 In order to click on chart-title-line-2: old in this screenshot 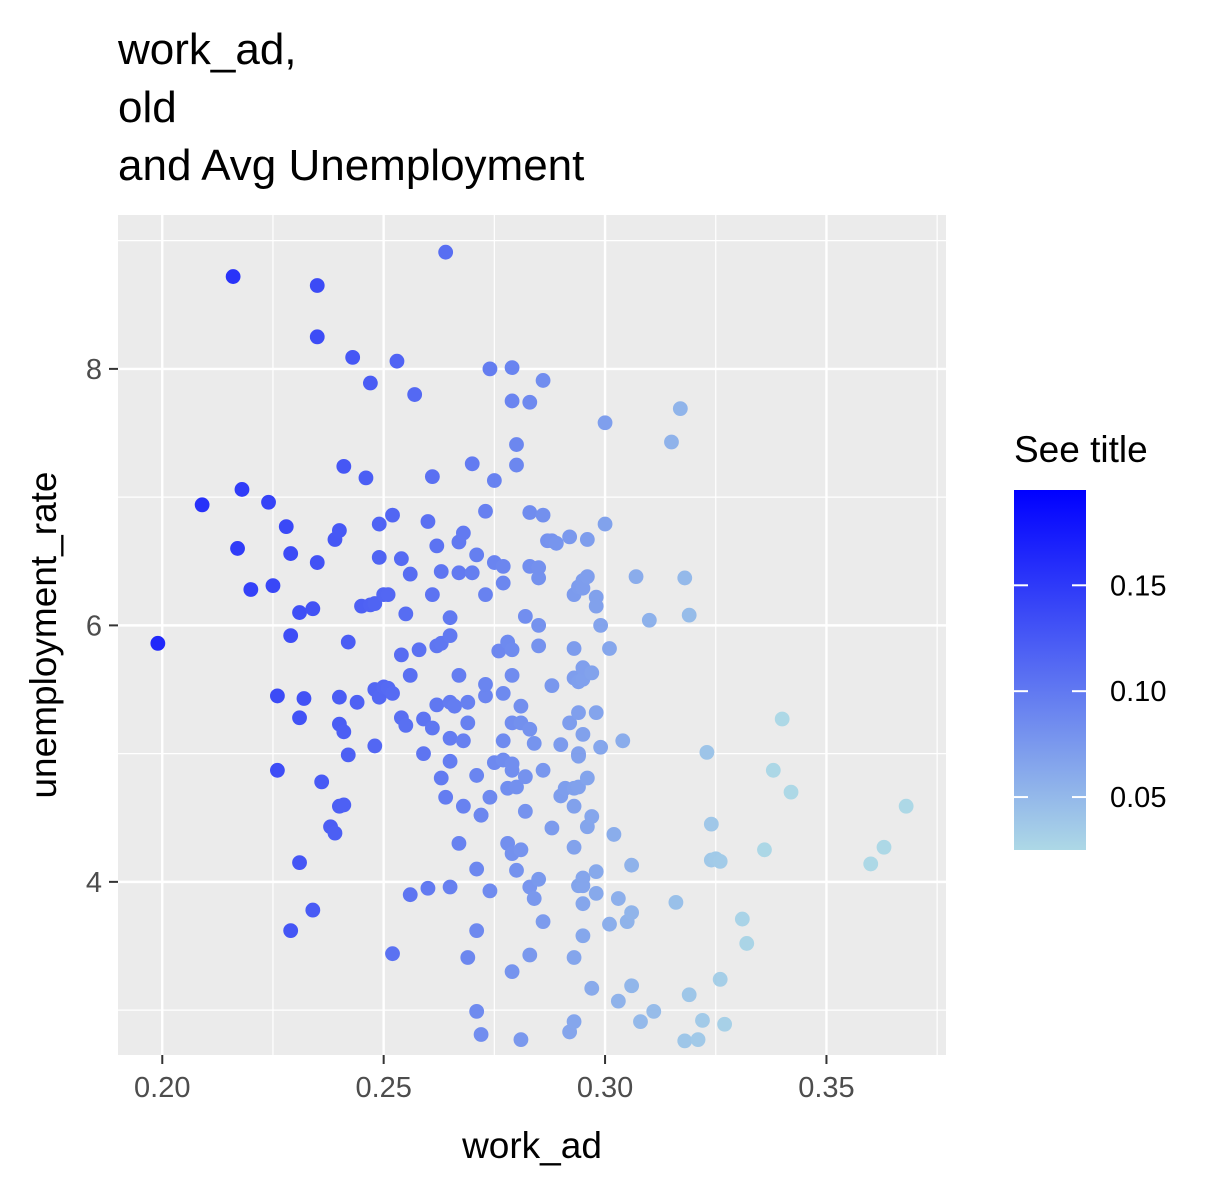, I will do `click(147, 107)`.